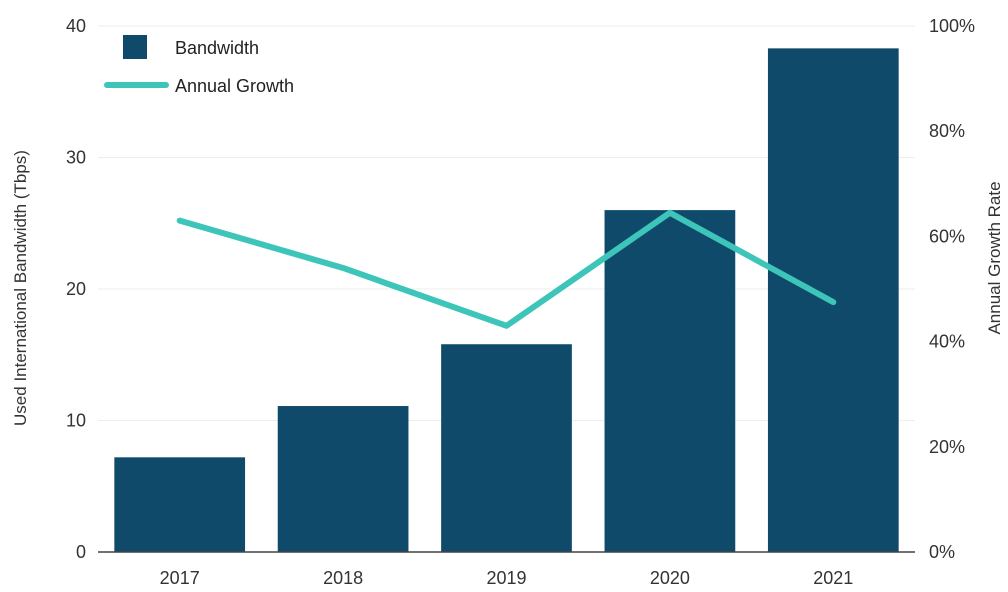 The width and height of the screenshot is (1008, 592). I want to click on legend-label-growth: Annual Growth, so click(234, 86).